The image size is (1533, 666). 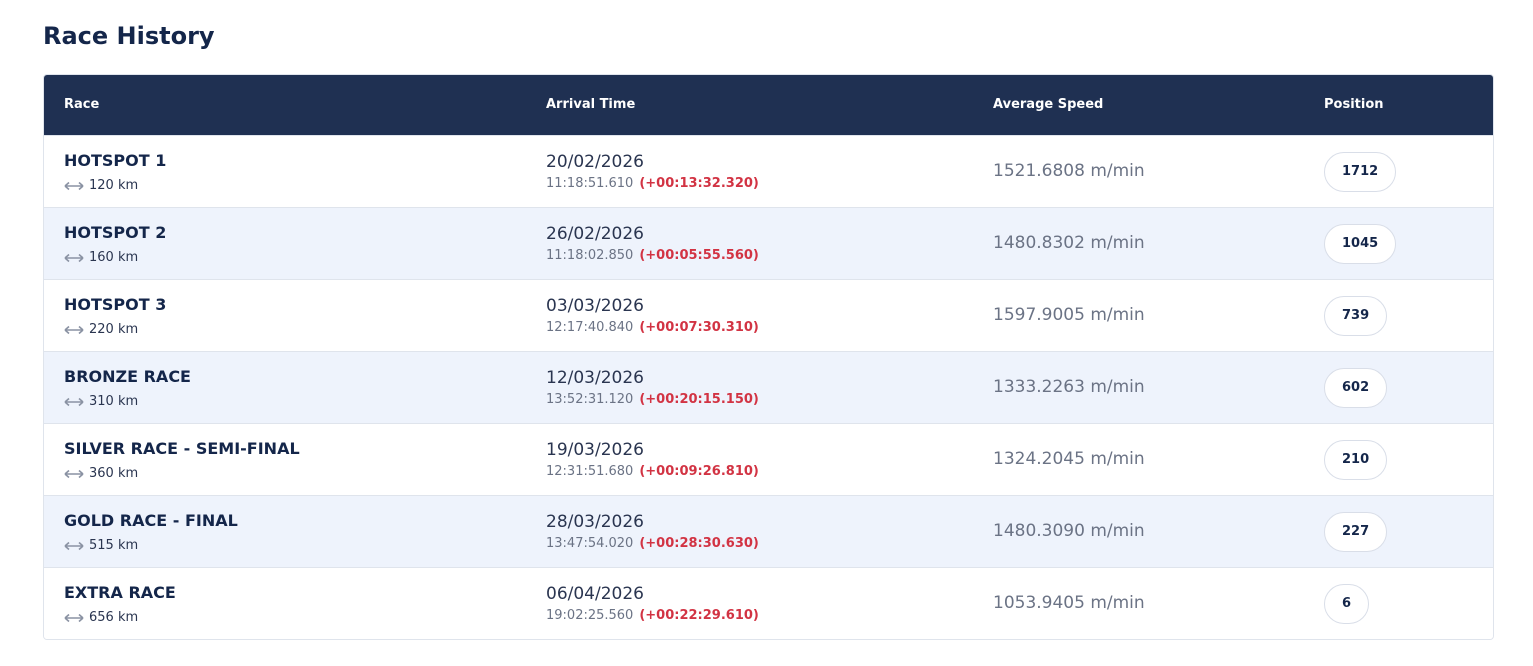 I want to click on arrival-time: 11:18:51.610 (+00:13:32.320), so click(x=652, y=183).